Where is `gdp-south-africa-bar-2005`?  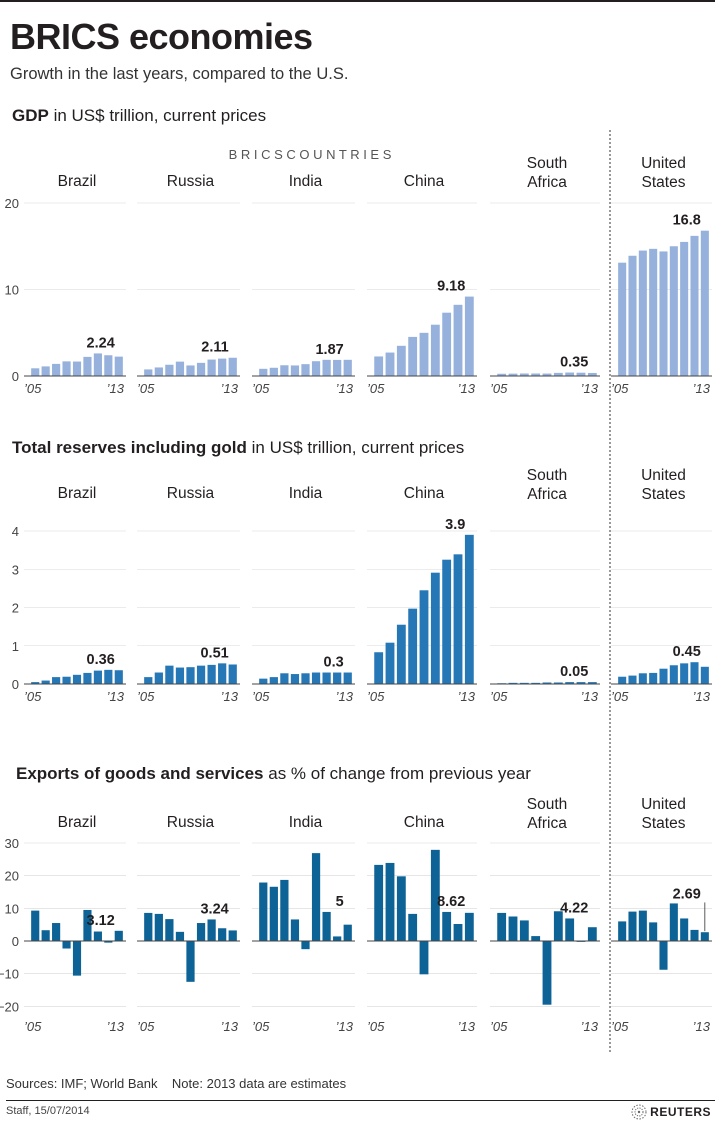
gdp-south-africa-bar-2005 is located at coordinates (502, 374).